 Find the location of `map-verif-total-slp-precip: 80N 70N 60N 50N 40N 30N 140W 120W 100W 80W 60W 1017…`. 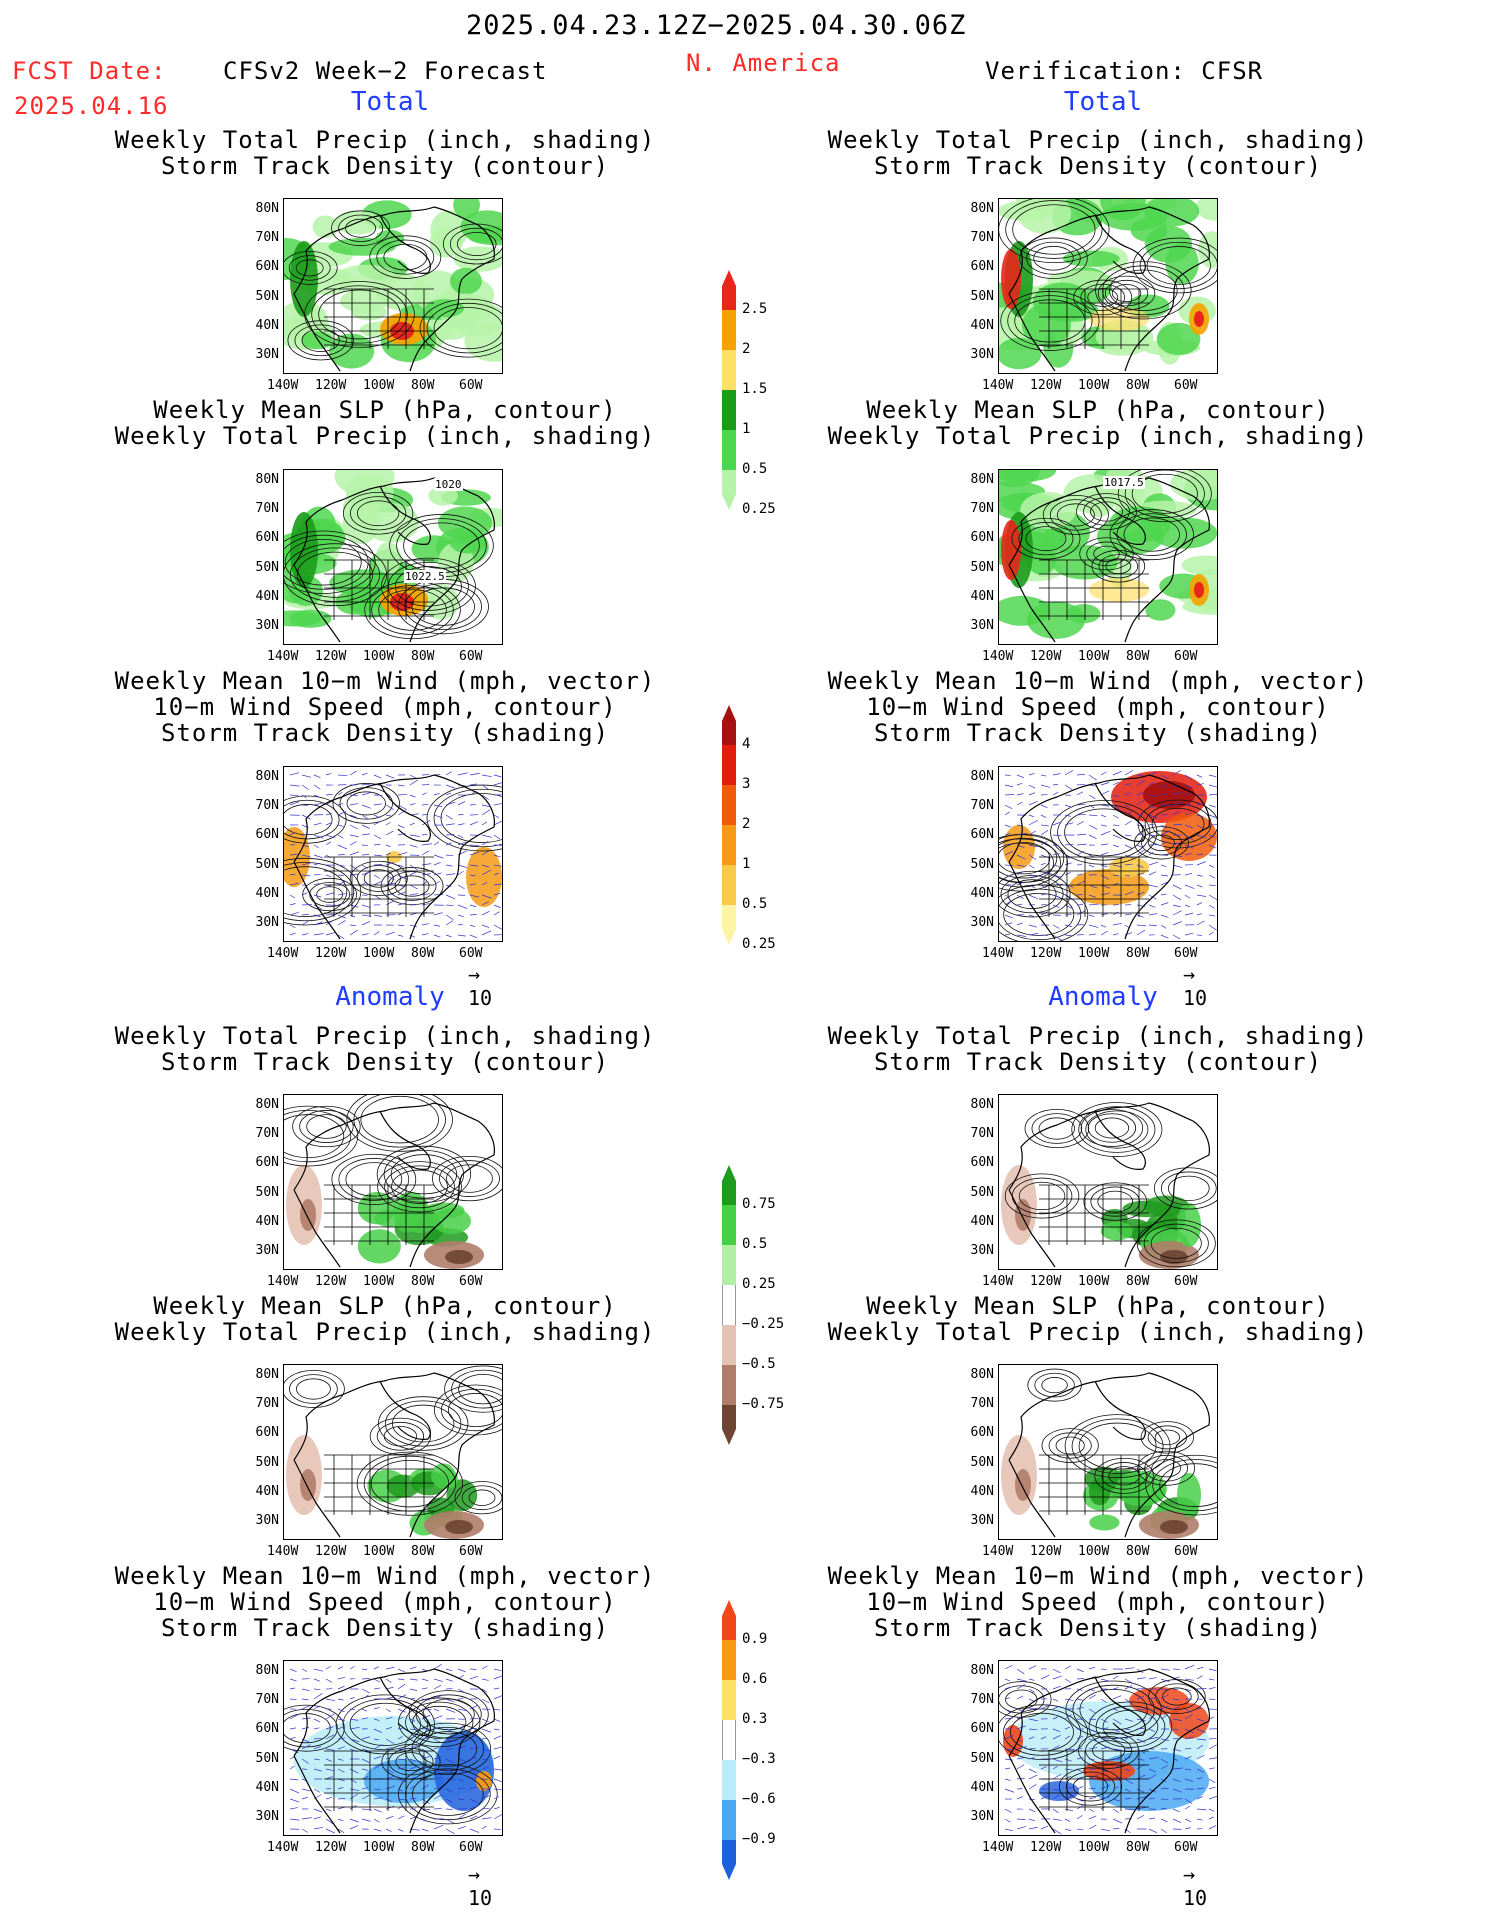

map-verif-total-slp-precip: 80N 70N 60N 50N 40N 30N 140W 120W 100W 80W 60W 1017… is located at coordinates (1078, 569).